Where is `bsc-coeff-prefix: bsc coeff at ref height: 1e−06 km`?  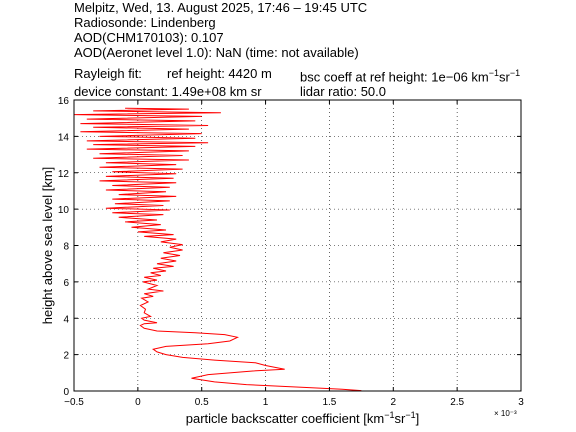 bsc-coeff-prefix: bsc coeff at ref height: 1e−06 km is located at coordinates (394, 77).